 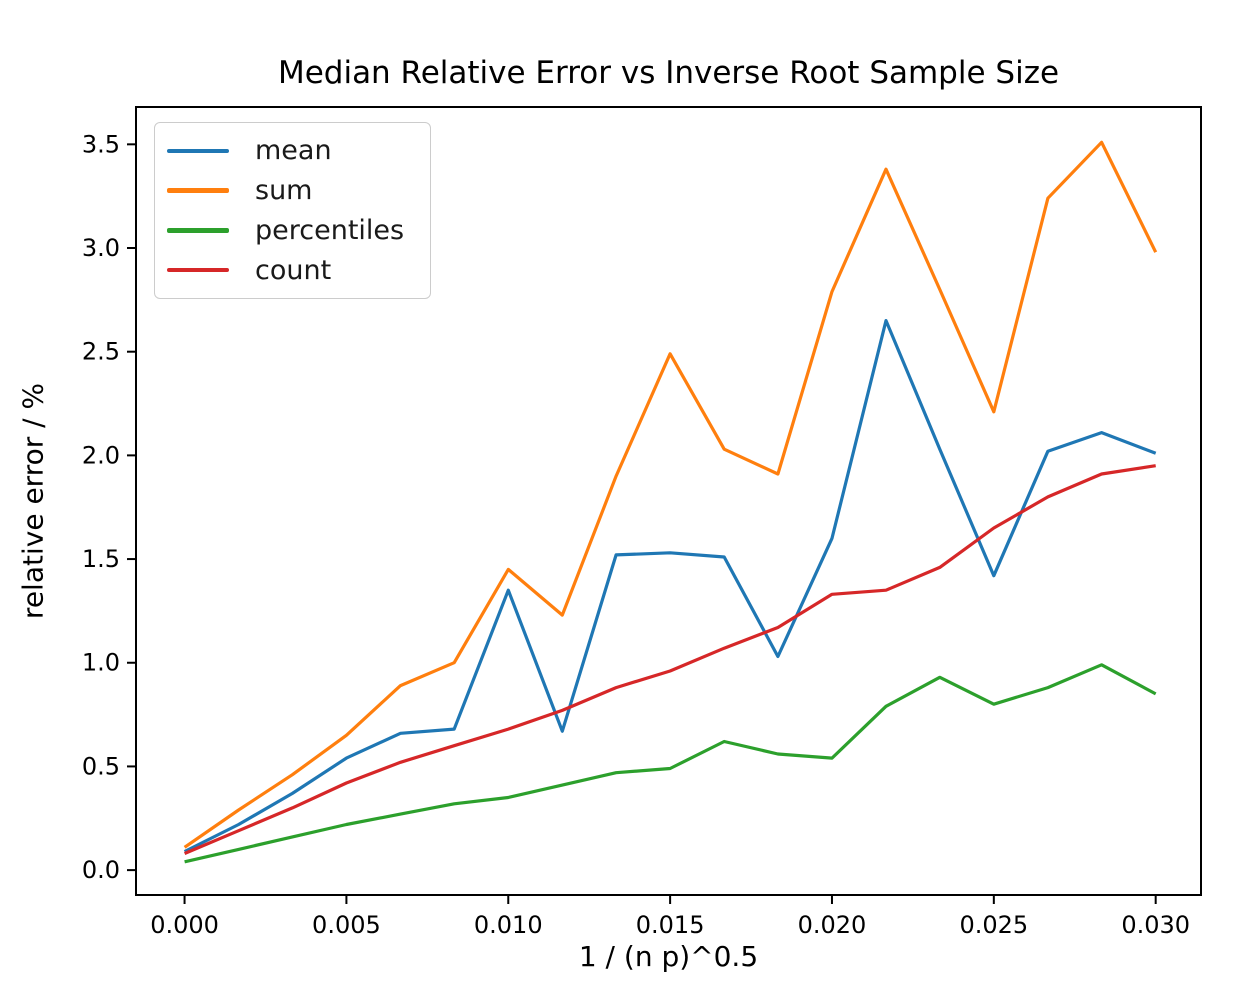 What do you see at coordinates (284, 191) in the screenshot?
I see `legend-label-sum: sum` at bounding box center [284, 191].